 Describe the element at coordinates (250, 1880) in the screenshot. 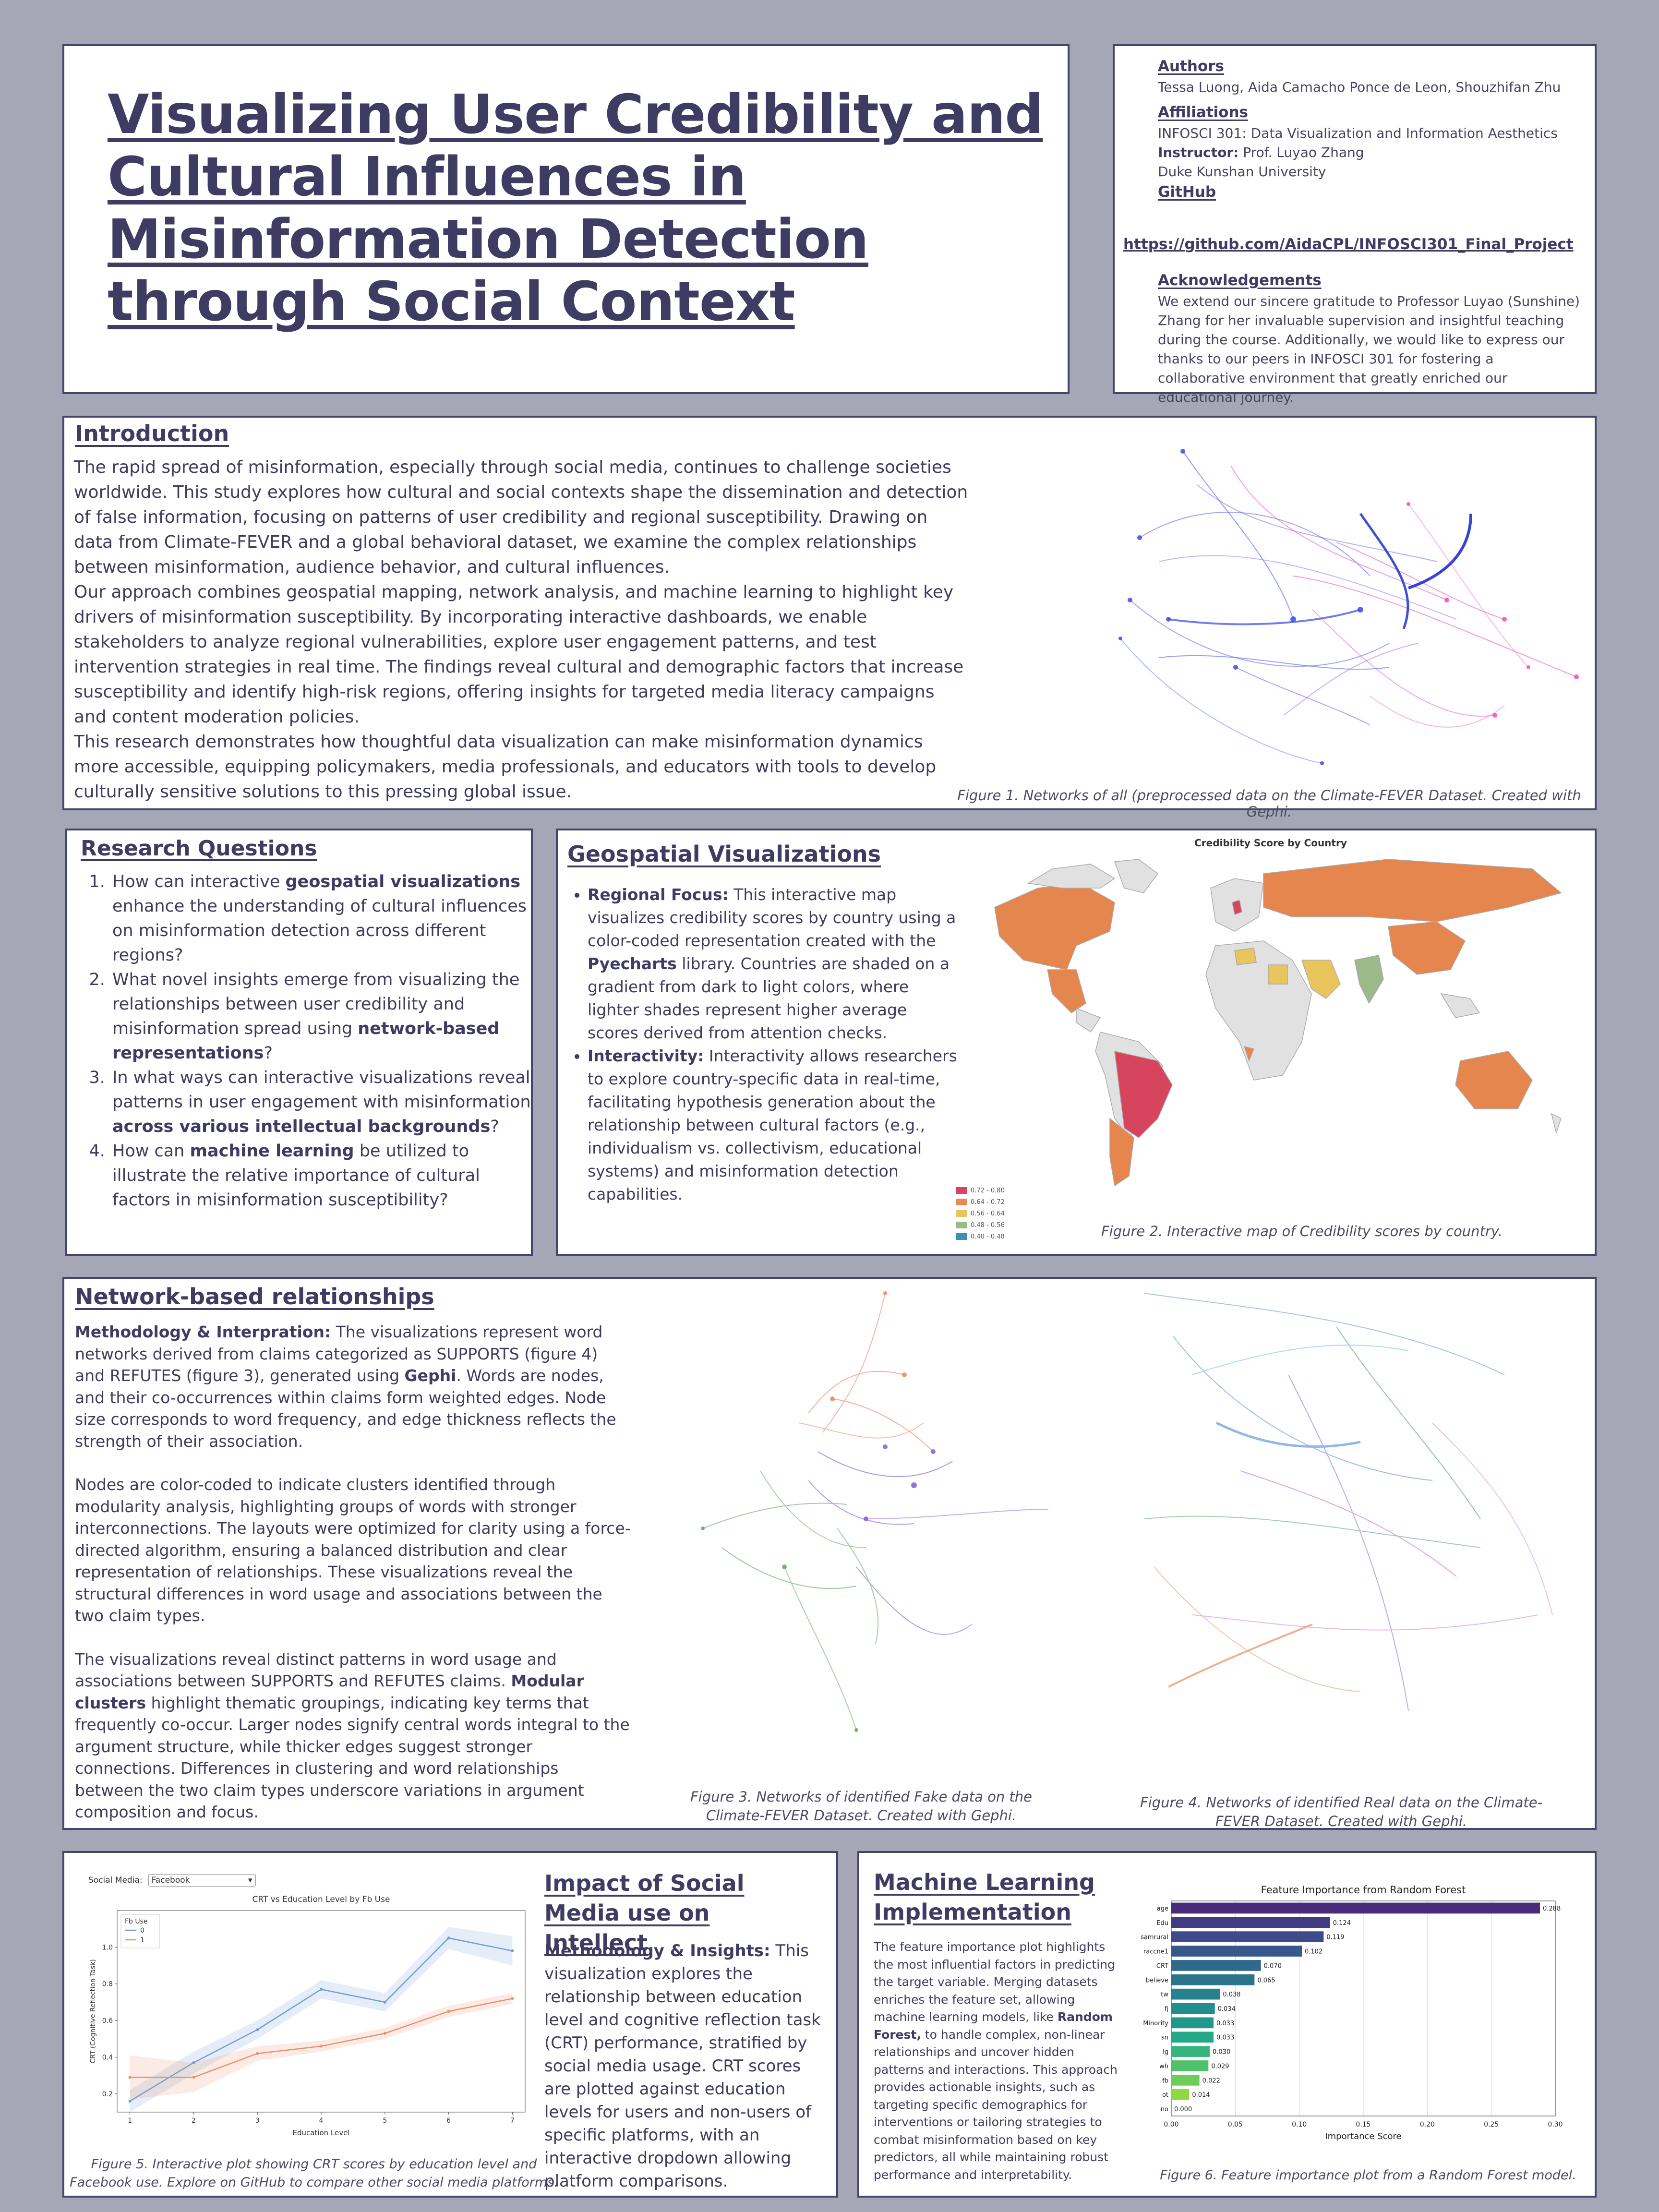

I see `chevron-down-icon: ▾` at that location.